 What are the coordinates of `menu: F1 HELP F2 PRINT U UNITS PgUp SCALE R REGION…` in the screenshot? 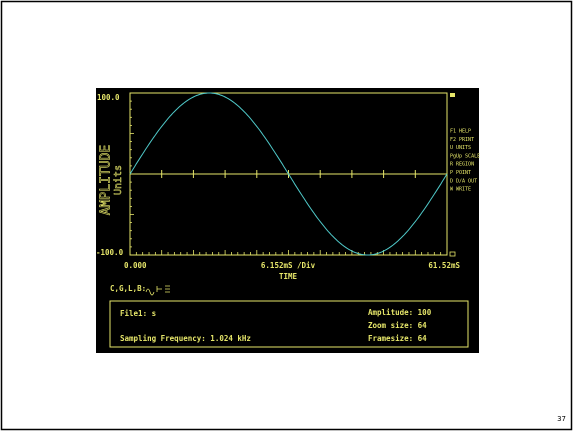 It's located at (465, 161).